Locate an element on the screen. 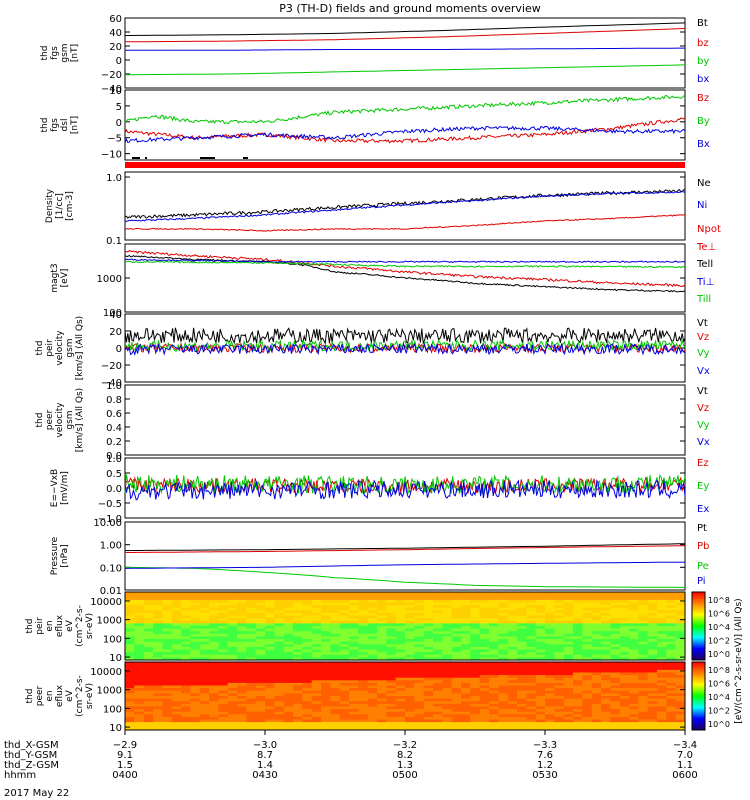  x-tick-label: 0500 is located at coordinates (404, 775).